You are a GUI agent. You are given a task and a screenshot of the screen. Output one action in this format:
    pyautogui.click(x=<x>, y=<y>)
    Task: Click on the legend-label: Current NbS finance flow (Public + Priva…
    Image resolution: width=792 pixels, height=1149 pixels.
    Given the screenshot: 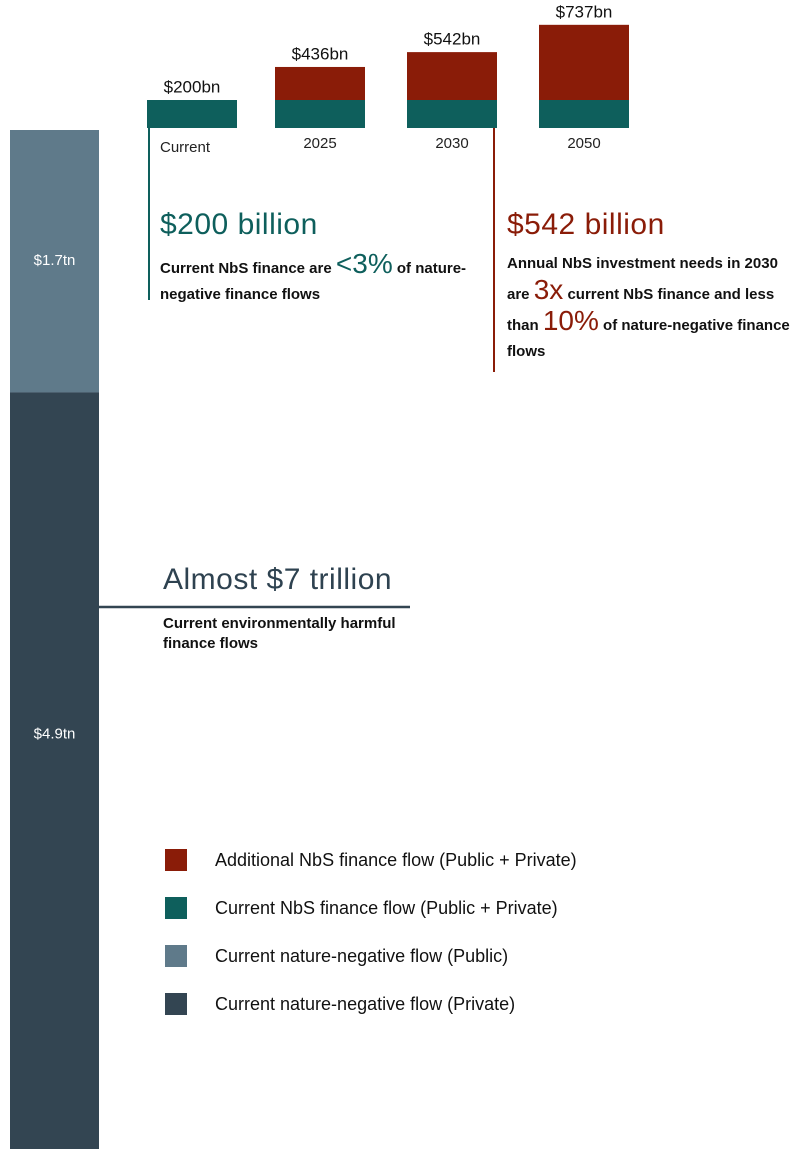 What is the action you would take?
    pyautogui.click(x=386, y=908)
    